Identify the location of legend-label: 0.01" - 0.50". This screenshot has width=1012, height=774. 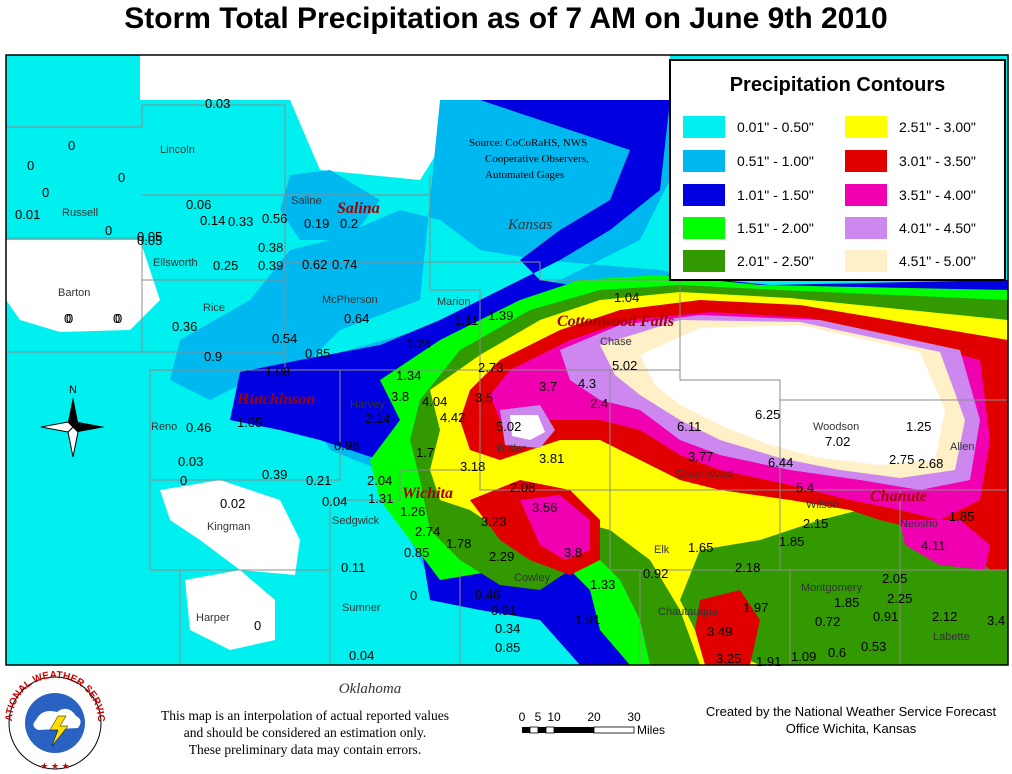
(775, 127).